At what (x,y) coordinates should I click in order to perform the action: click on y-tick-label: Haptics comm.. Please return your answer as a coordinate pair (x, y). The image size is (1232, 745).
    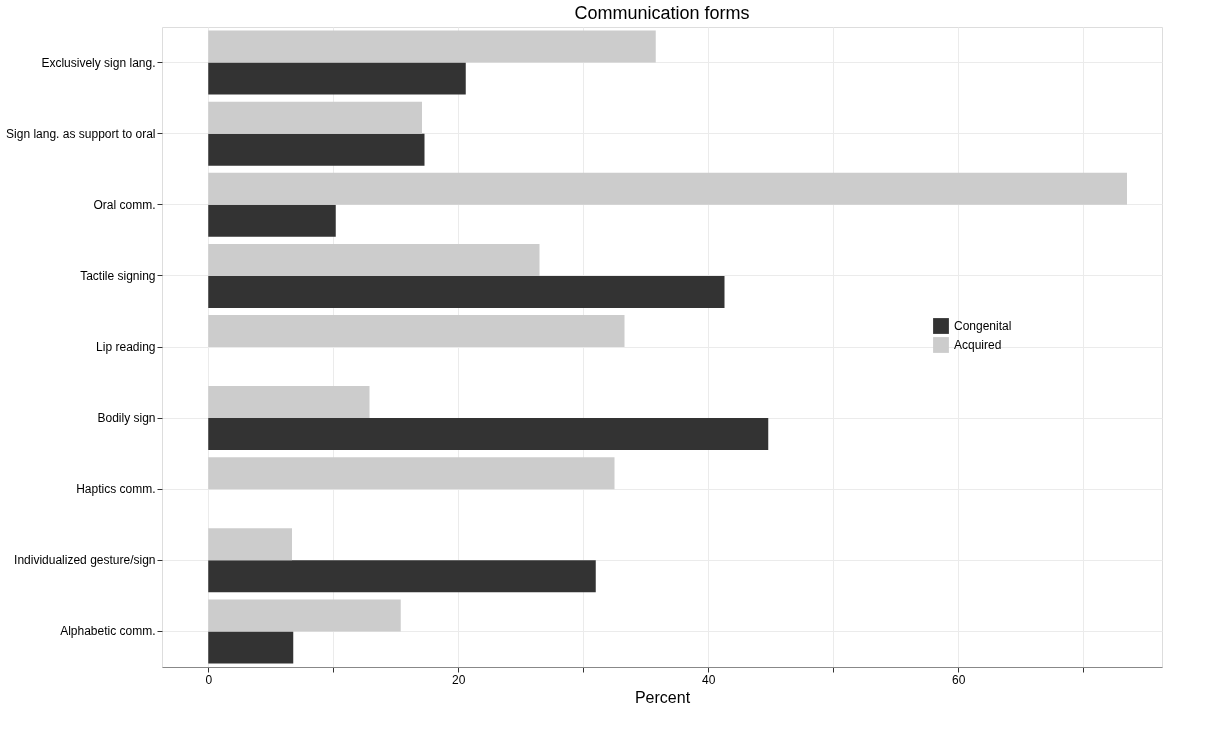
    Looking at the image, I should click on (116, 489).